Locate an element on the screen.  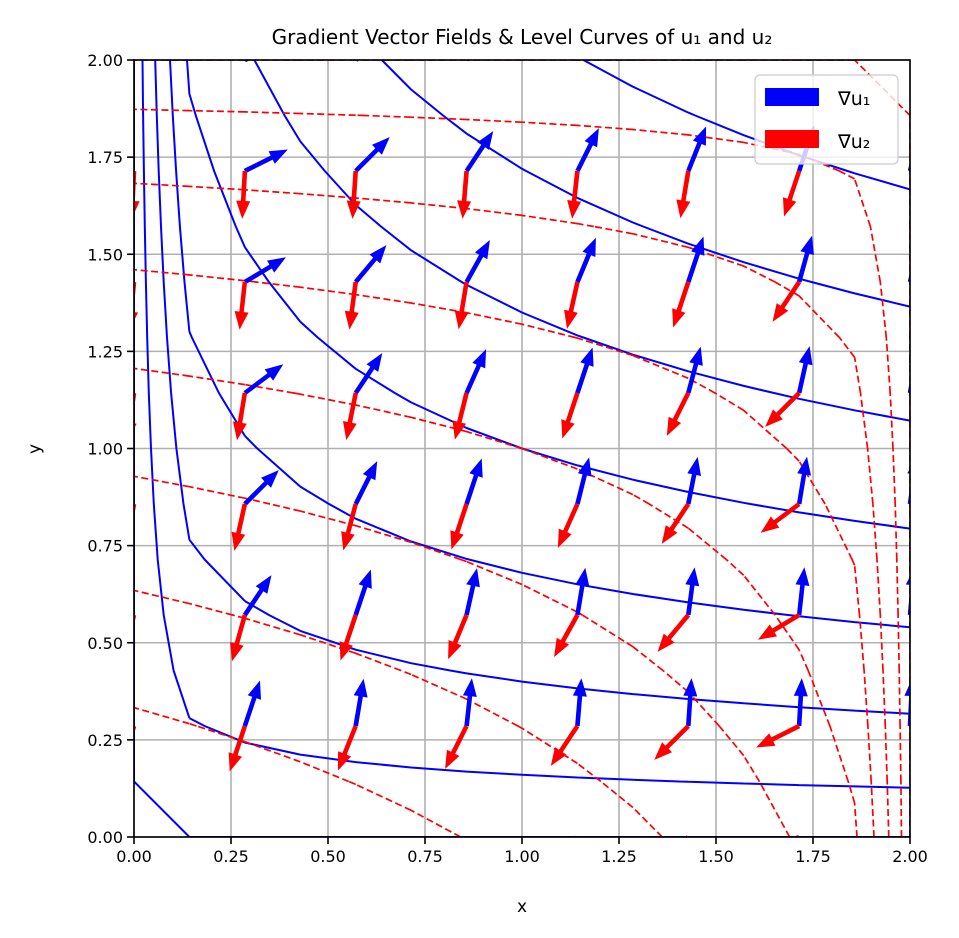
y-tick-label: 1.50 is located at coordinates (105, 254).